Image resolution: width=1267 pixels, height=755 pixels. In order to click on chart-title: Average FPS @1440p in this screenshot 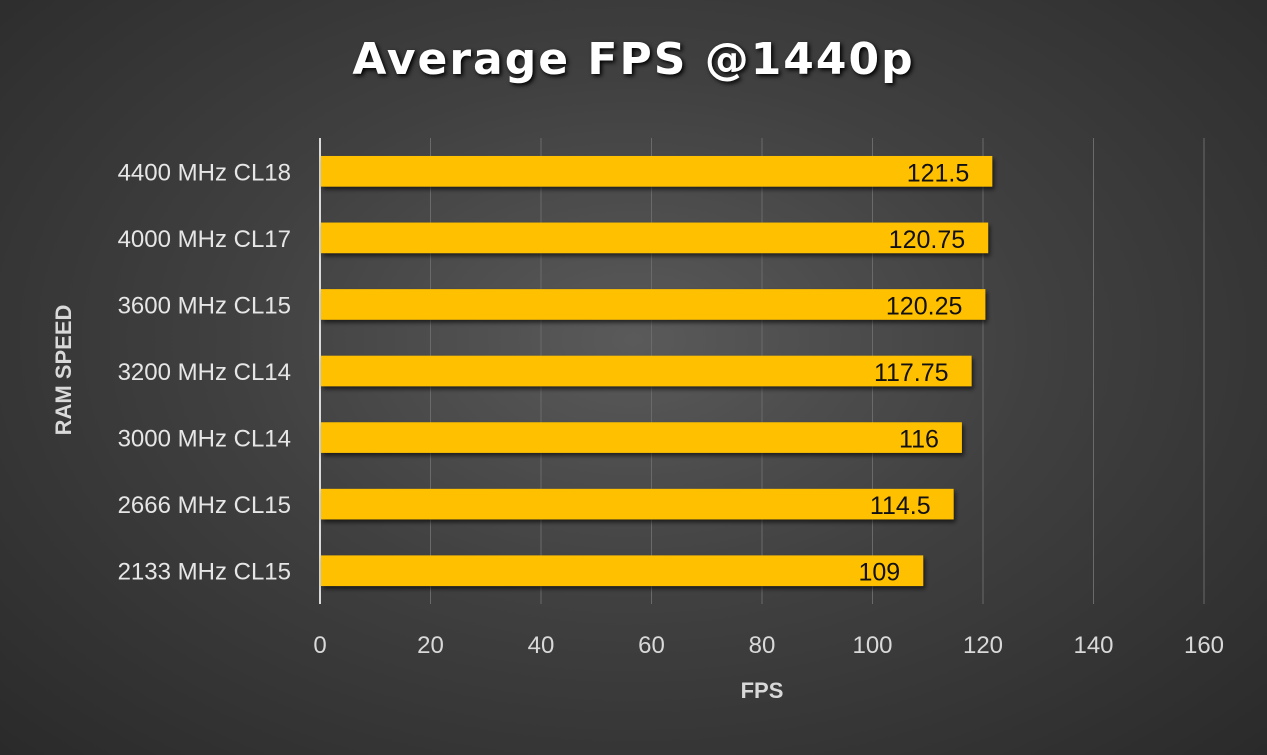, I will do `click(633, 59)`.